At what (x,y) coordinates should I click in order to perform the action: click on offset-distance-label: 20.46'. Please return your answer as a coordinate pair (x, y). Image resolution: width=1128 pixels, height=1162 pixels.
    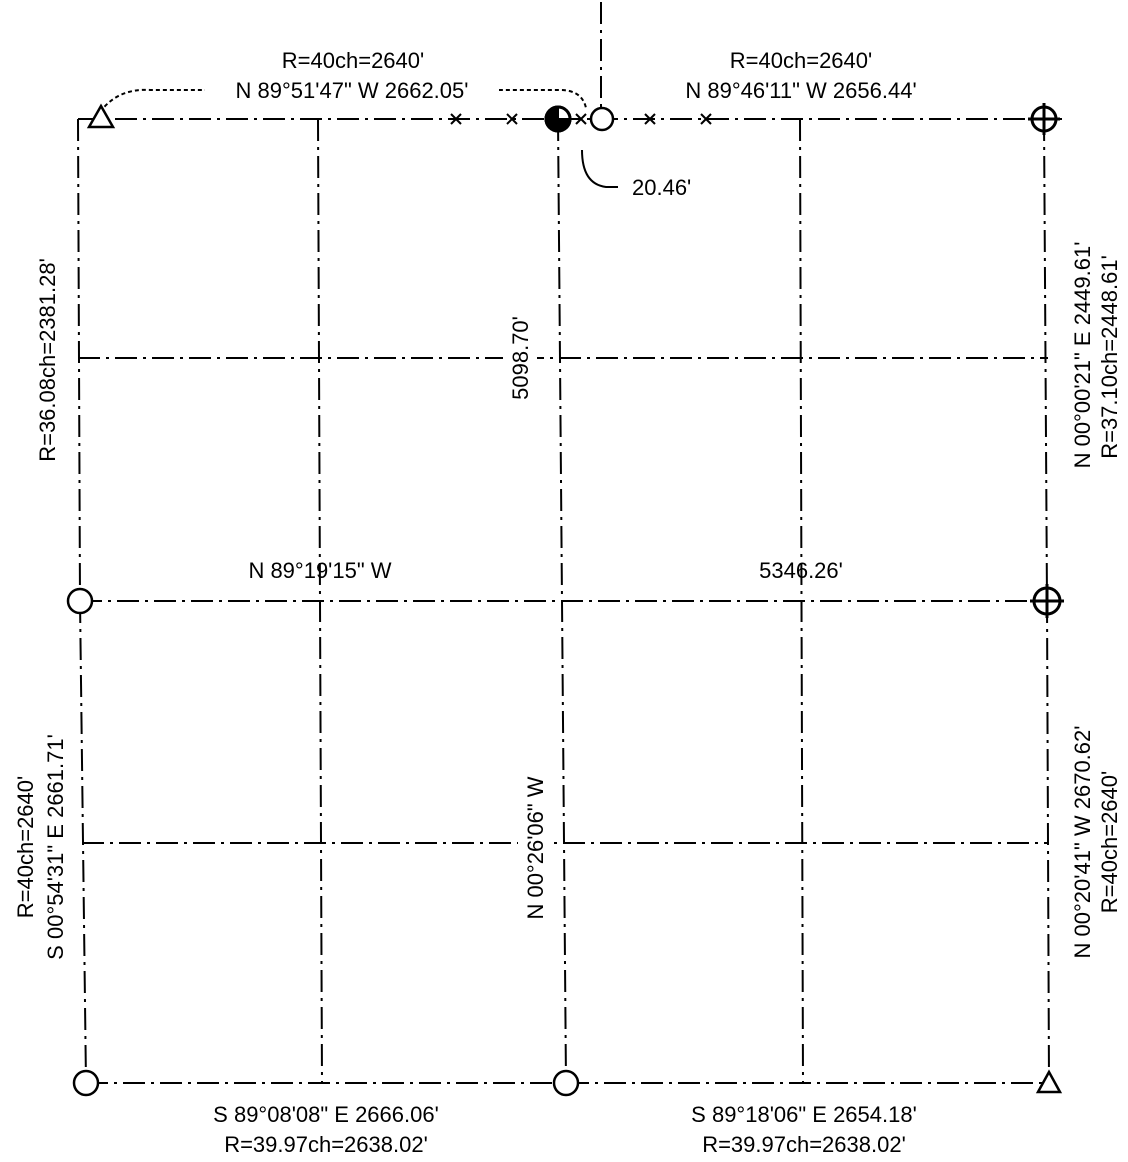
    Looking at the image, I should click on (661, 187).